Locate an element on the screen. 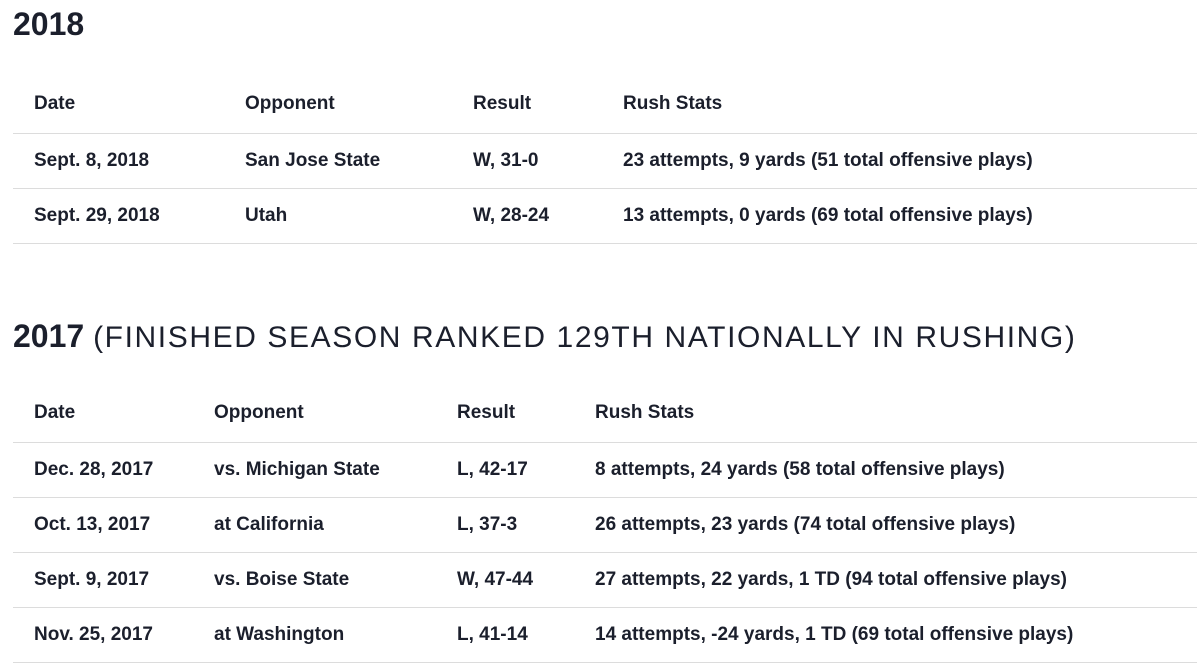 This screenshot has height=667, width=1200. cell-date: Sept. 29, 2018 is located at coordinates (129, 216).